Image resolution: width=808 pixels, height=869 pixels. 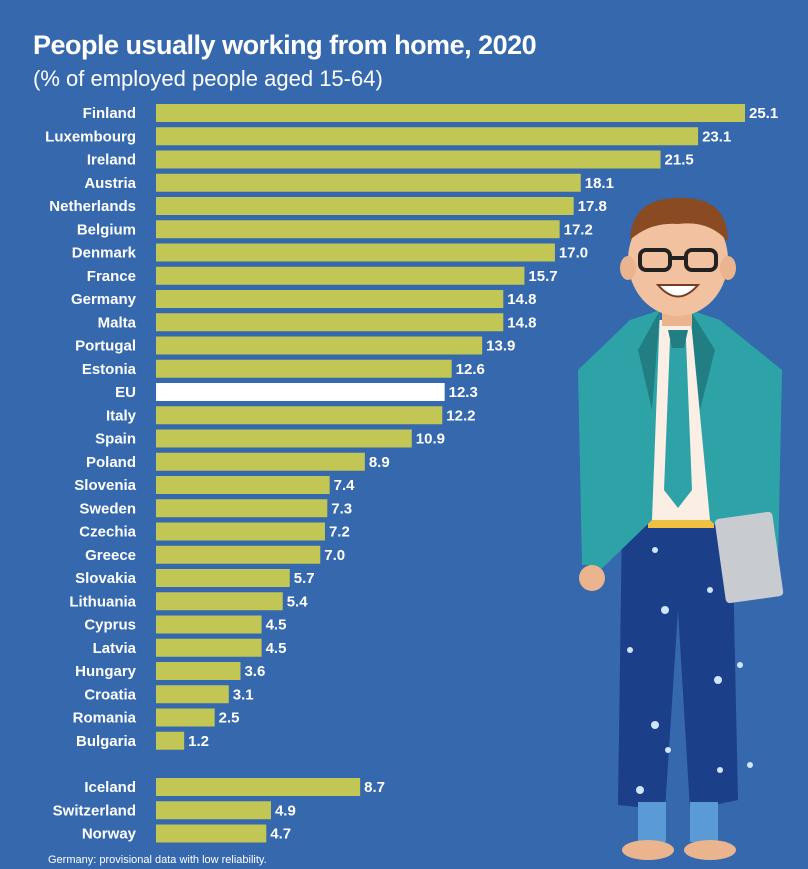 I want to click on category-label: Slovenia, so click(x=105, y=485).